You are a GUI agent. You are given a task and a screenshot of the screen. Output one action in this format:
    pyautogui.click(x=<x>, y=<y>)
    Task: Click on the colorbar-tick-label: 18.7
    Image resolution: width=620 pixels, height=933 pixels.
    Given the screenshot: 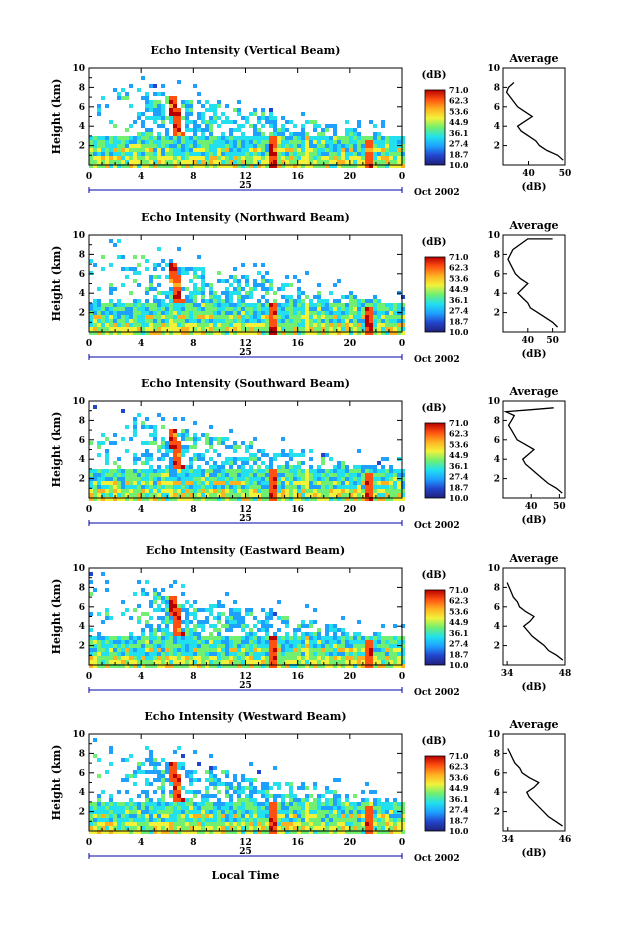 What is the action you would take?
    pyautogui.click(x=458, y=154)
    